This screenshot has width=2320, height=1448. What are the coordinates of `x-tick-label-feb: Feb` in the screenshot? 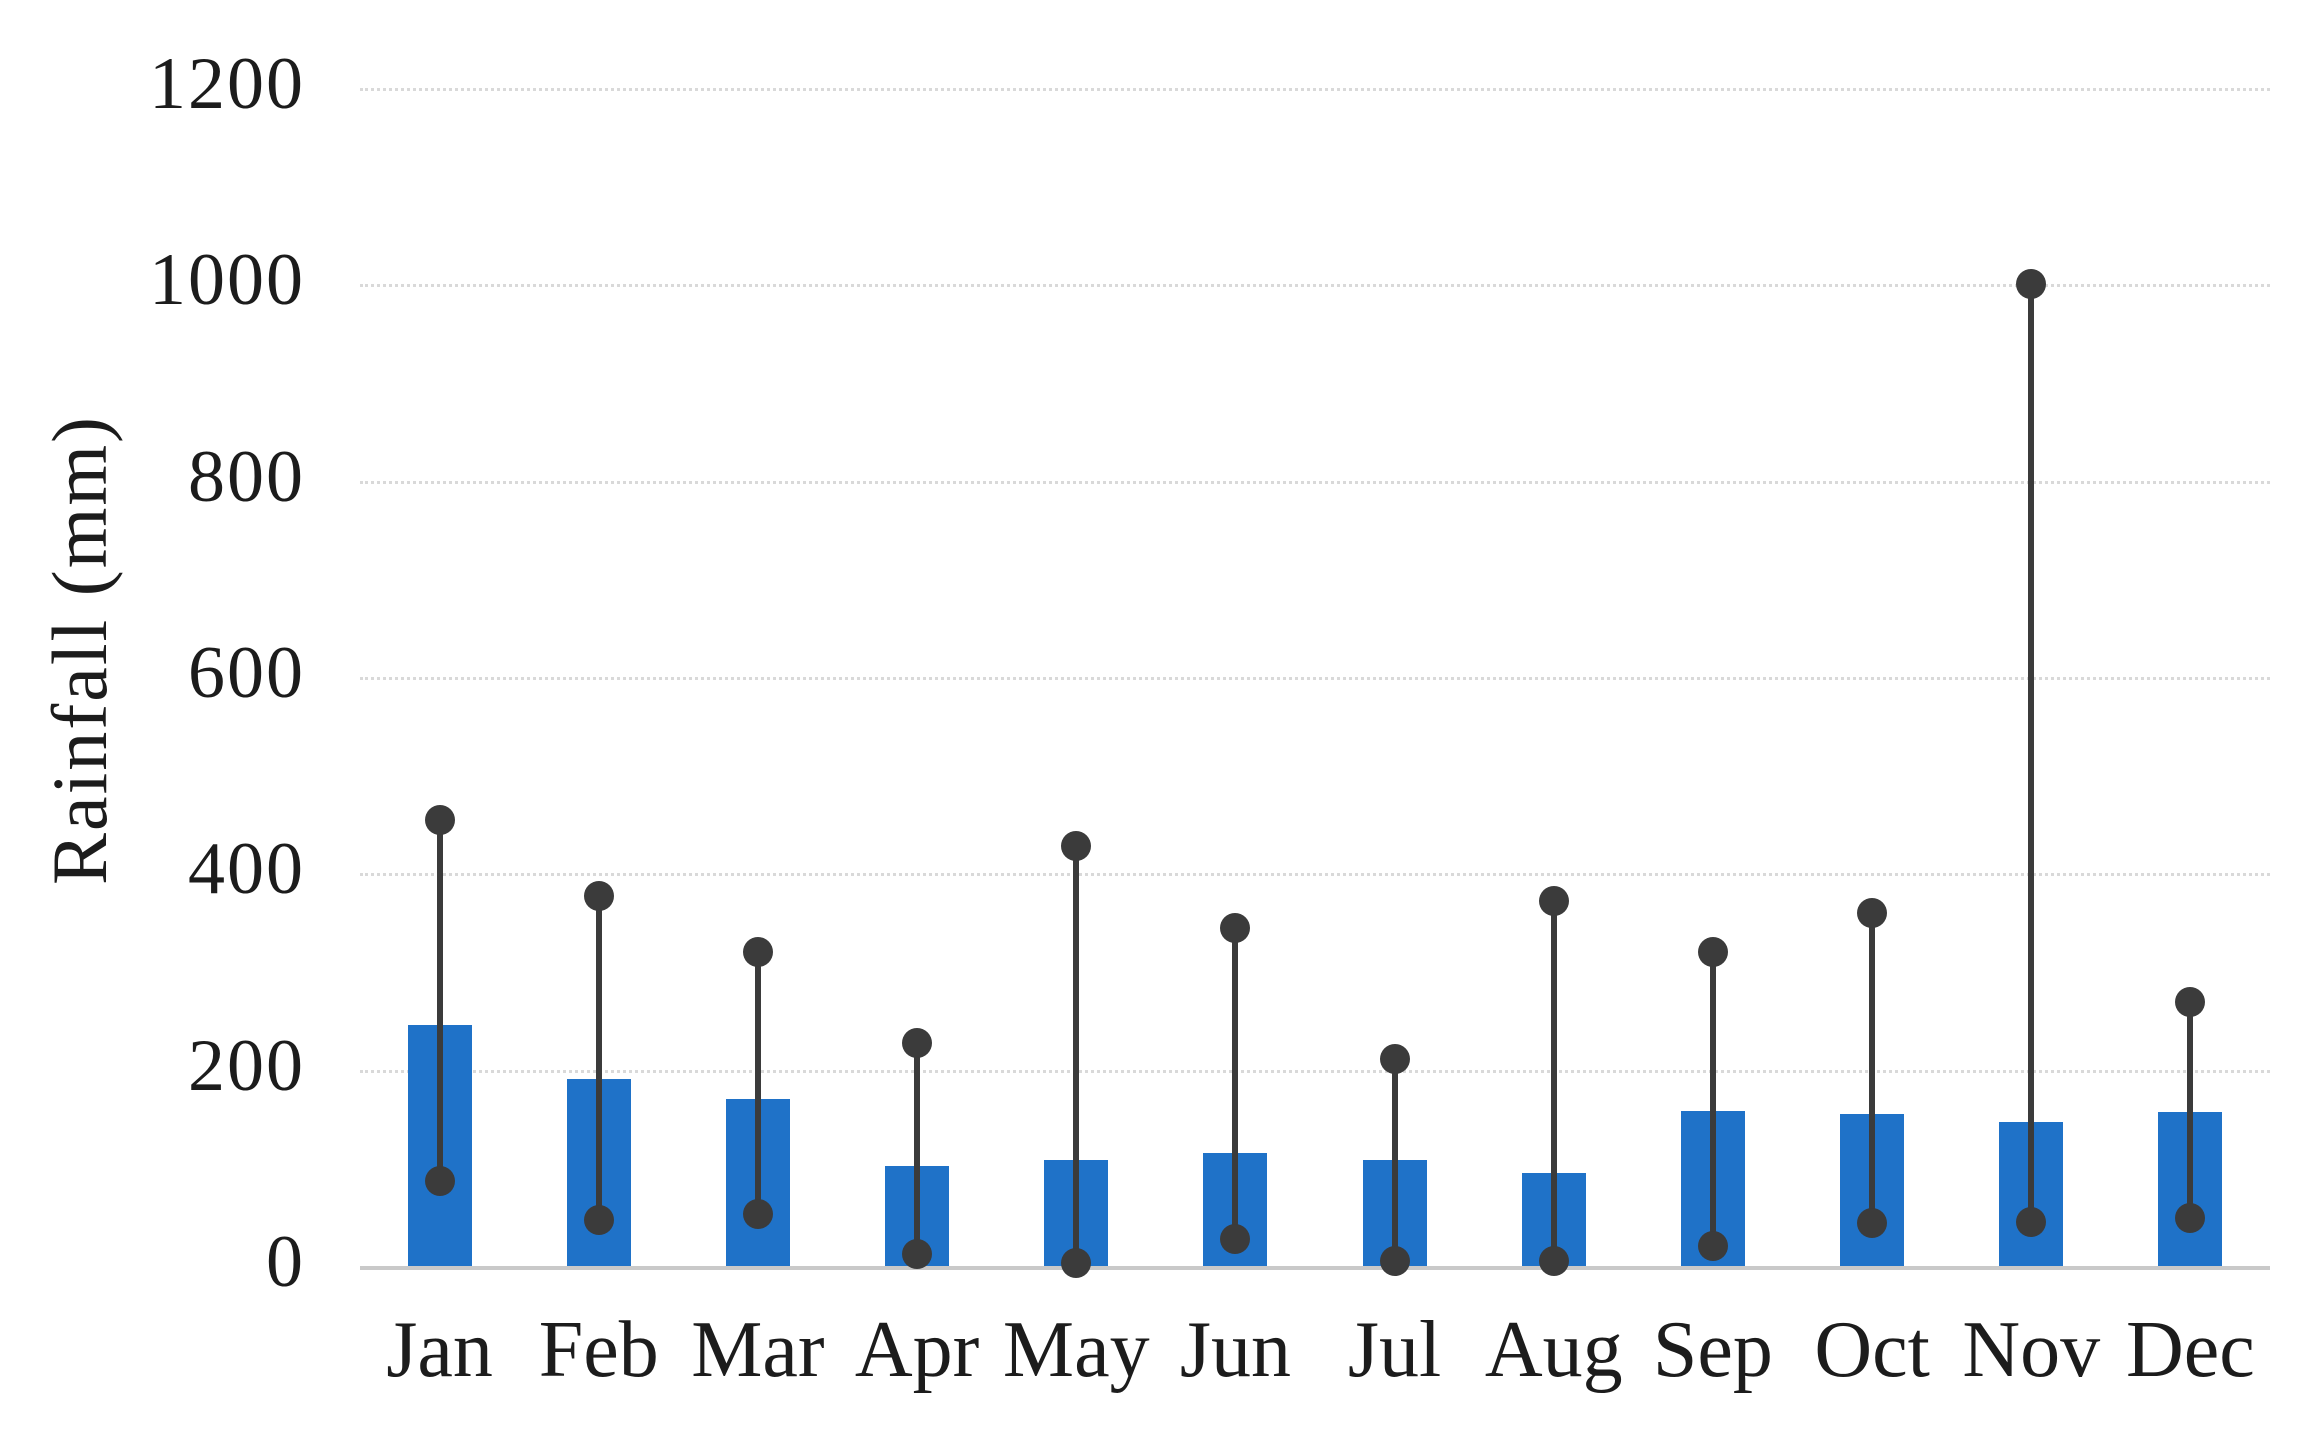 It's located at (598, 1350).